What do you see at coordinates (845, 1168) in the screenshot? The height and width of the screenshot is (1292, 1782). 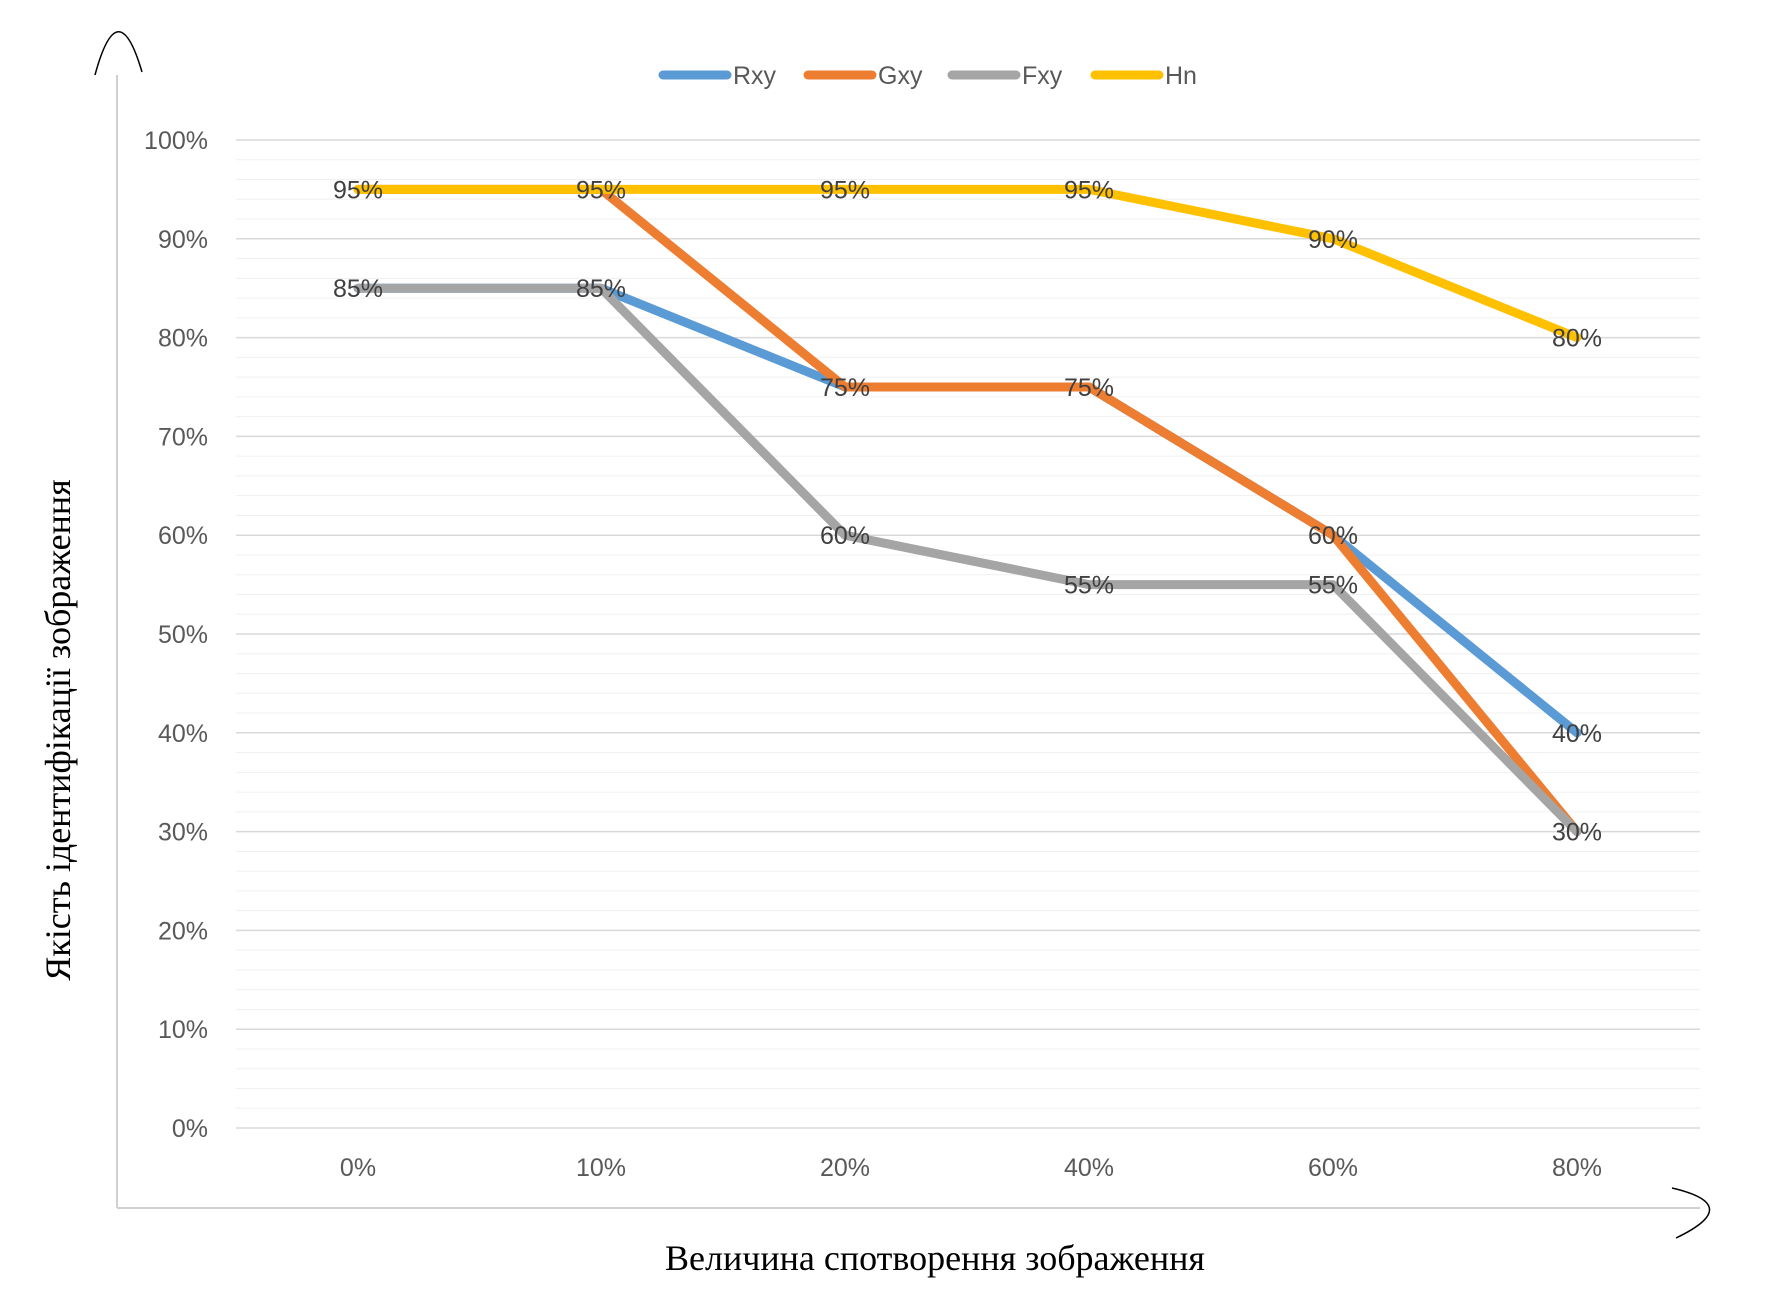 I see `x-tick-label: 20%` at bounding box center [845, 1168].